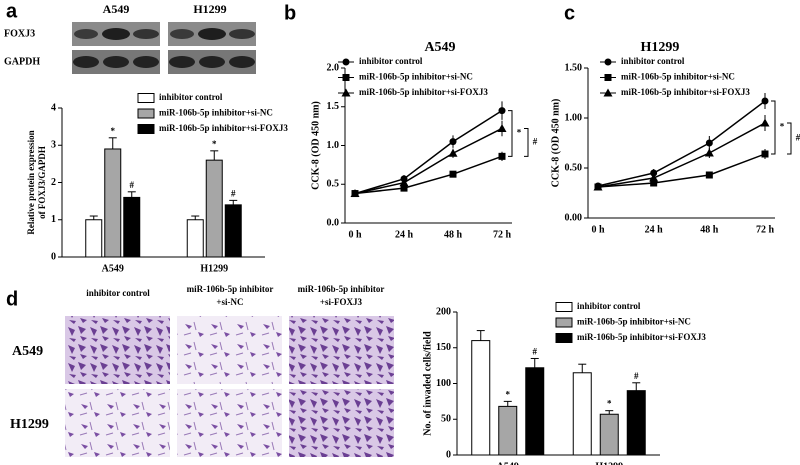 This screenshot has width=800, height=465. Describe the element at coordinates (53, 219) in the screenshot. I see `y-tick-label: 1` at that location.